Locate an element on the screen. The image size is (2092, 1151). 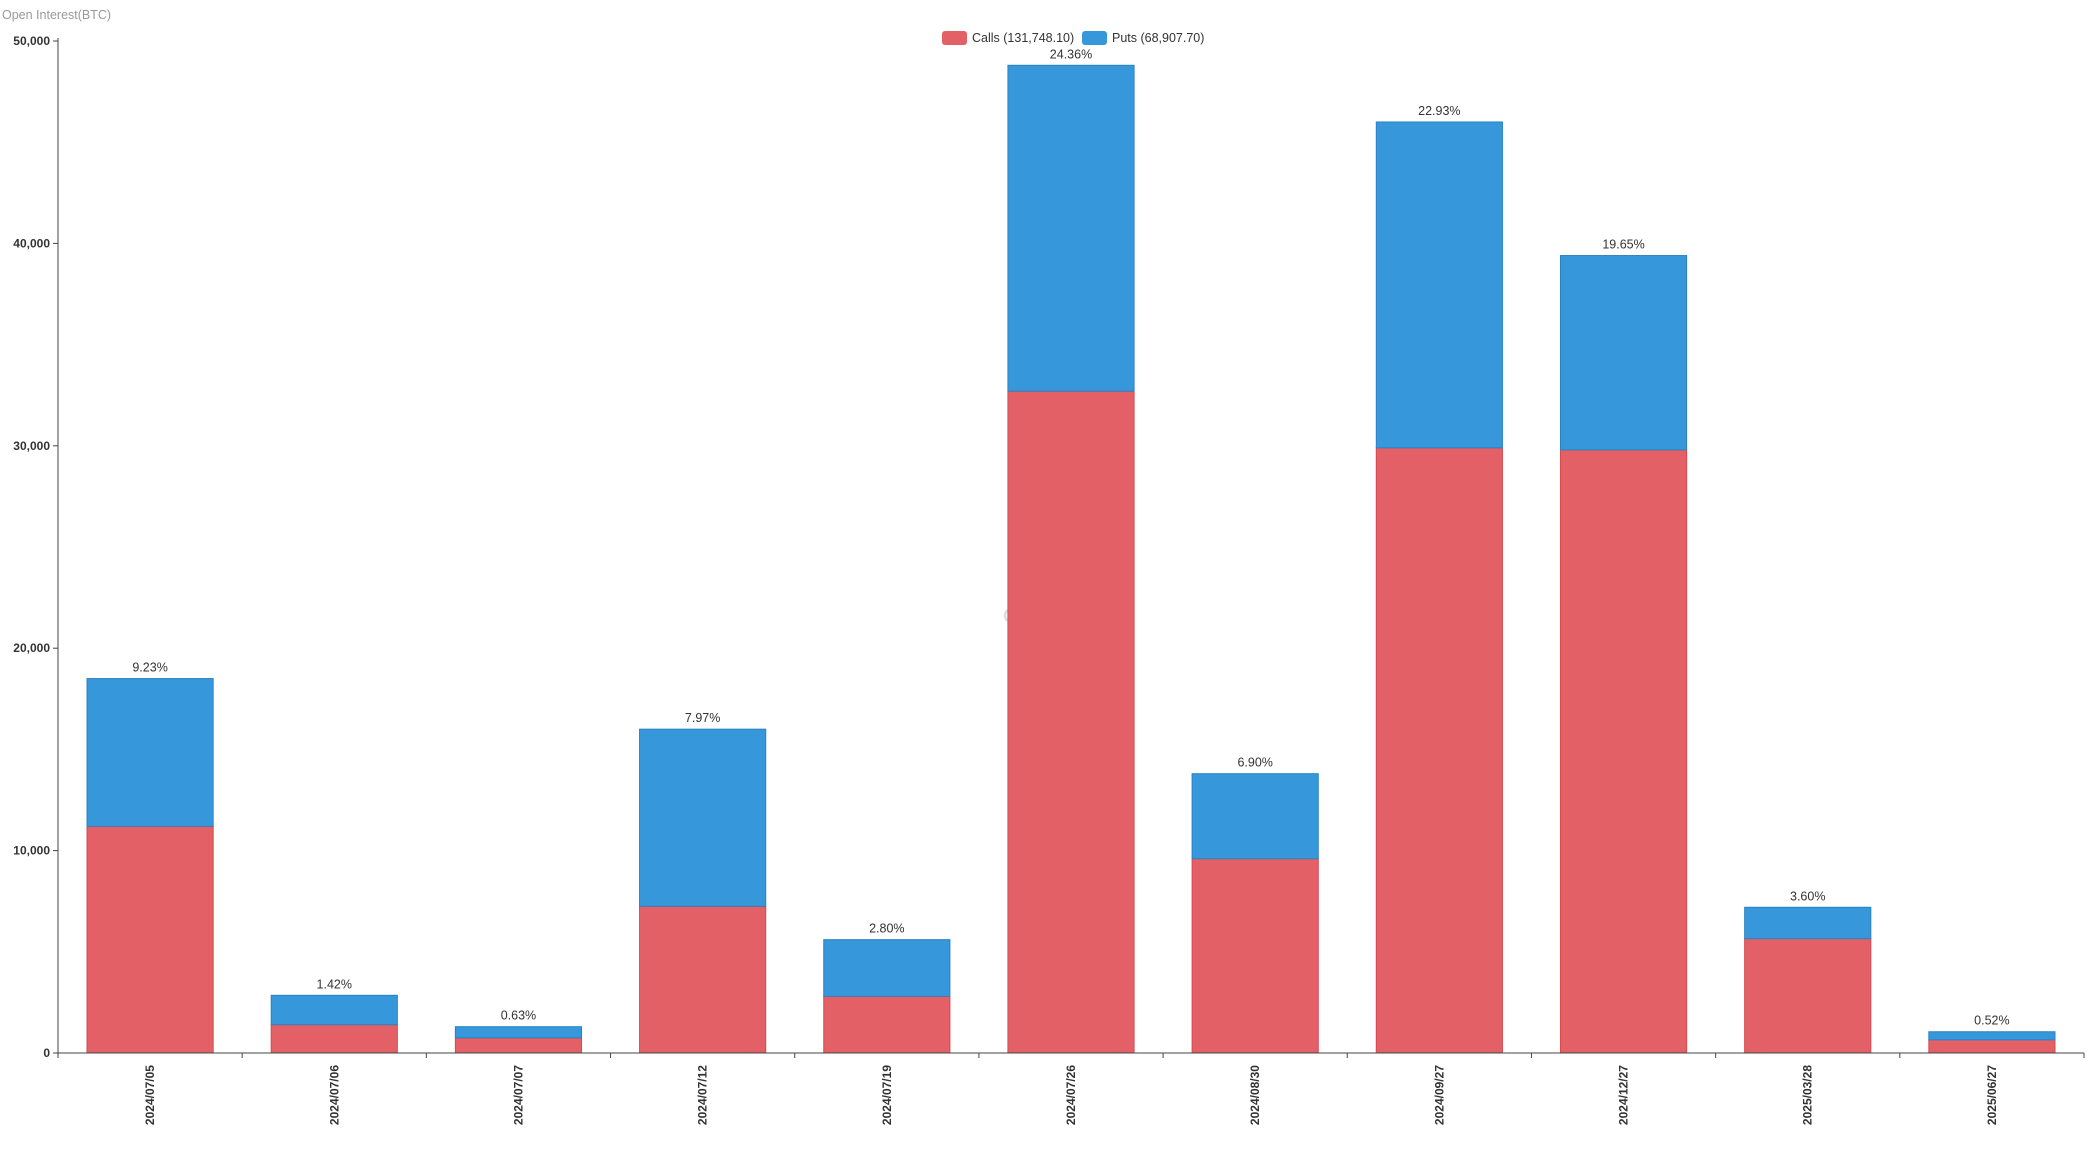
legend-item-puts: Puts (68,907.70) is located at coordinates (1143, 38).